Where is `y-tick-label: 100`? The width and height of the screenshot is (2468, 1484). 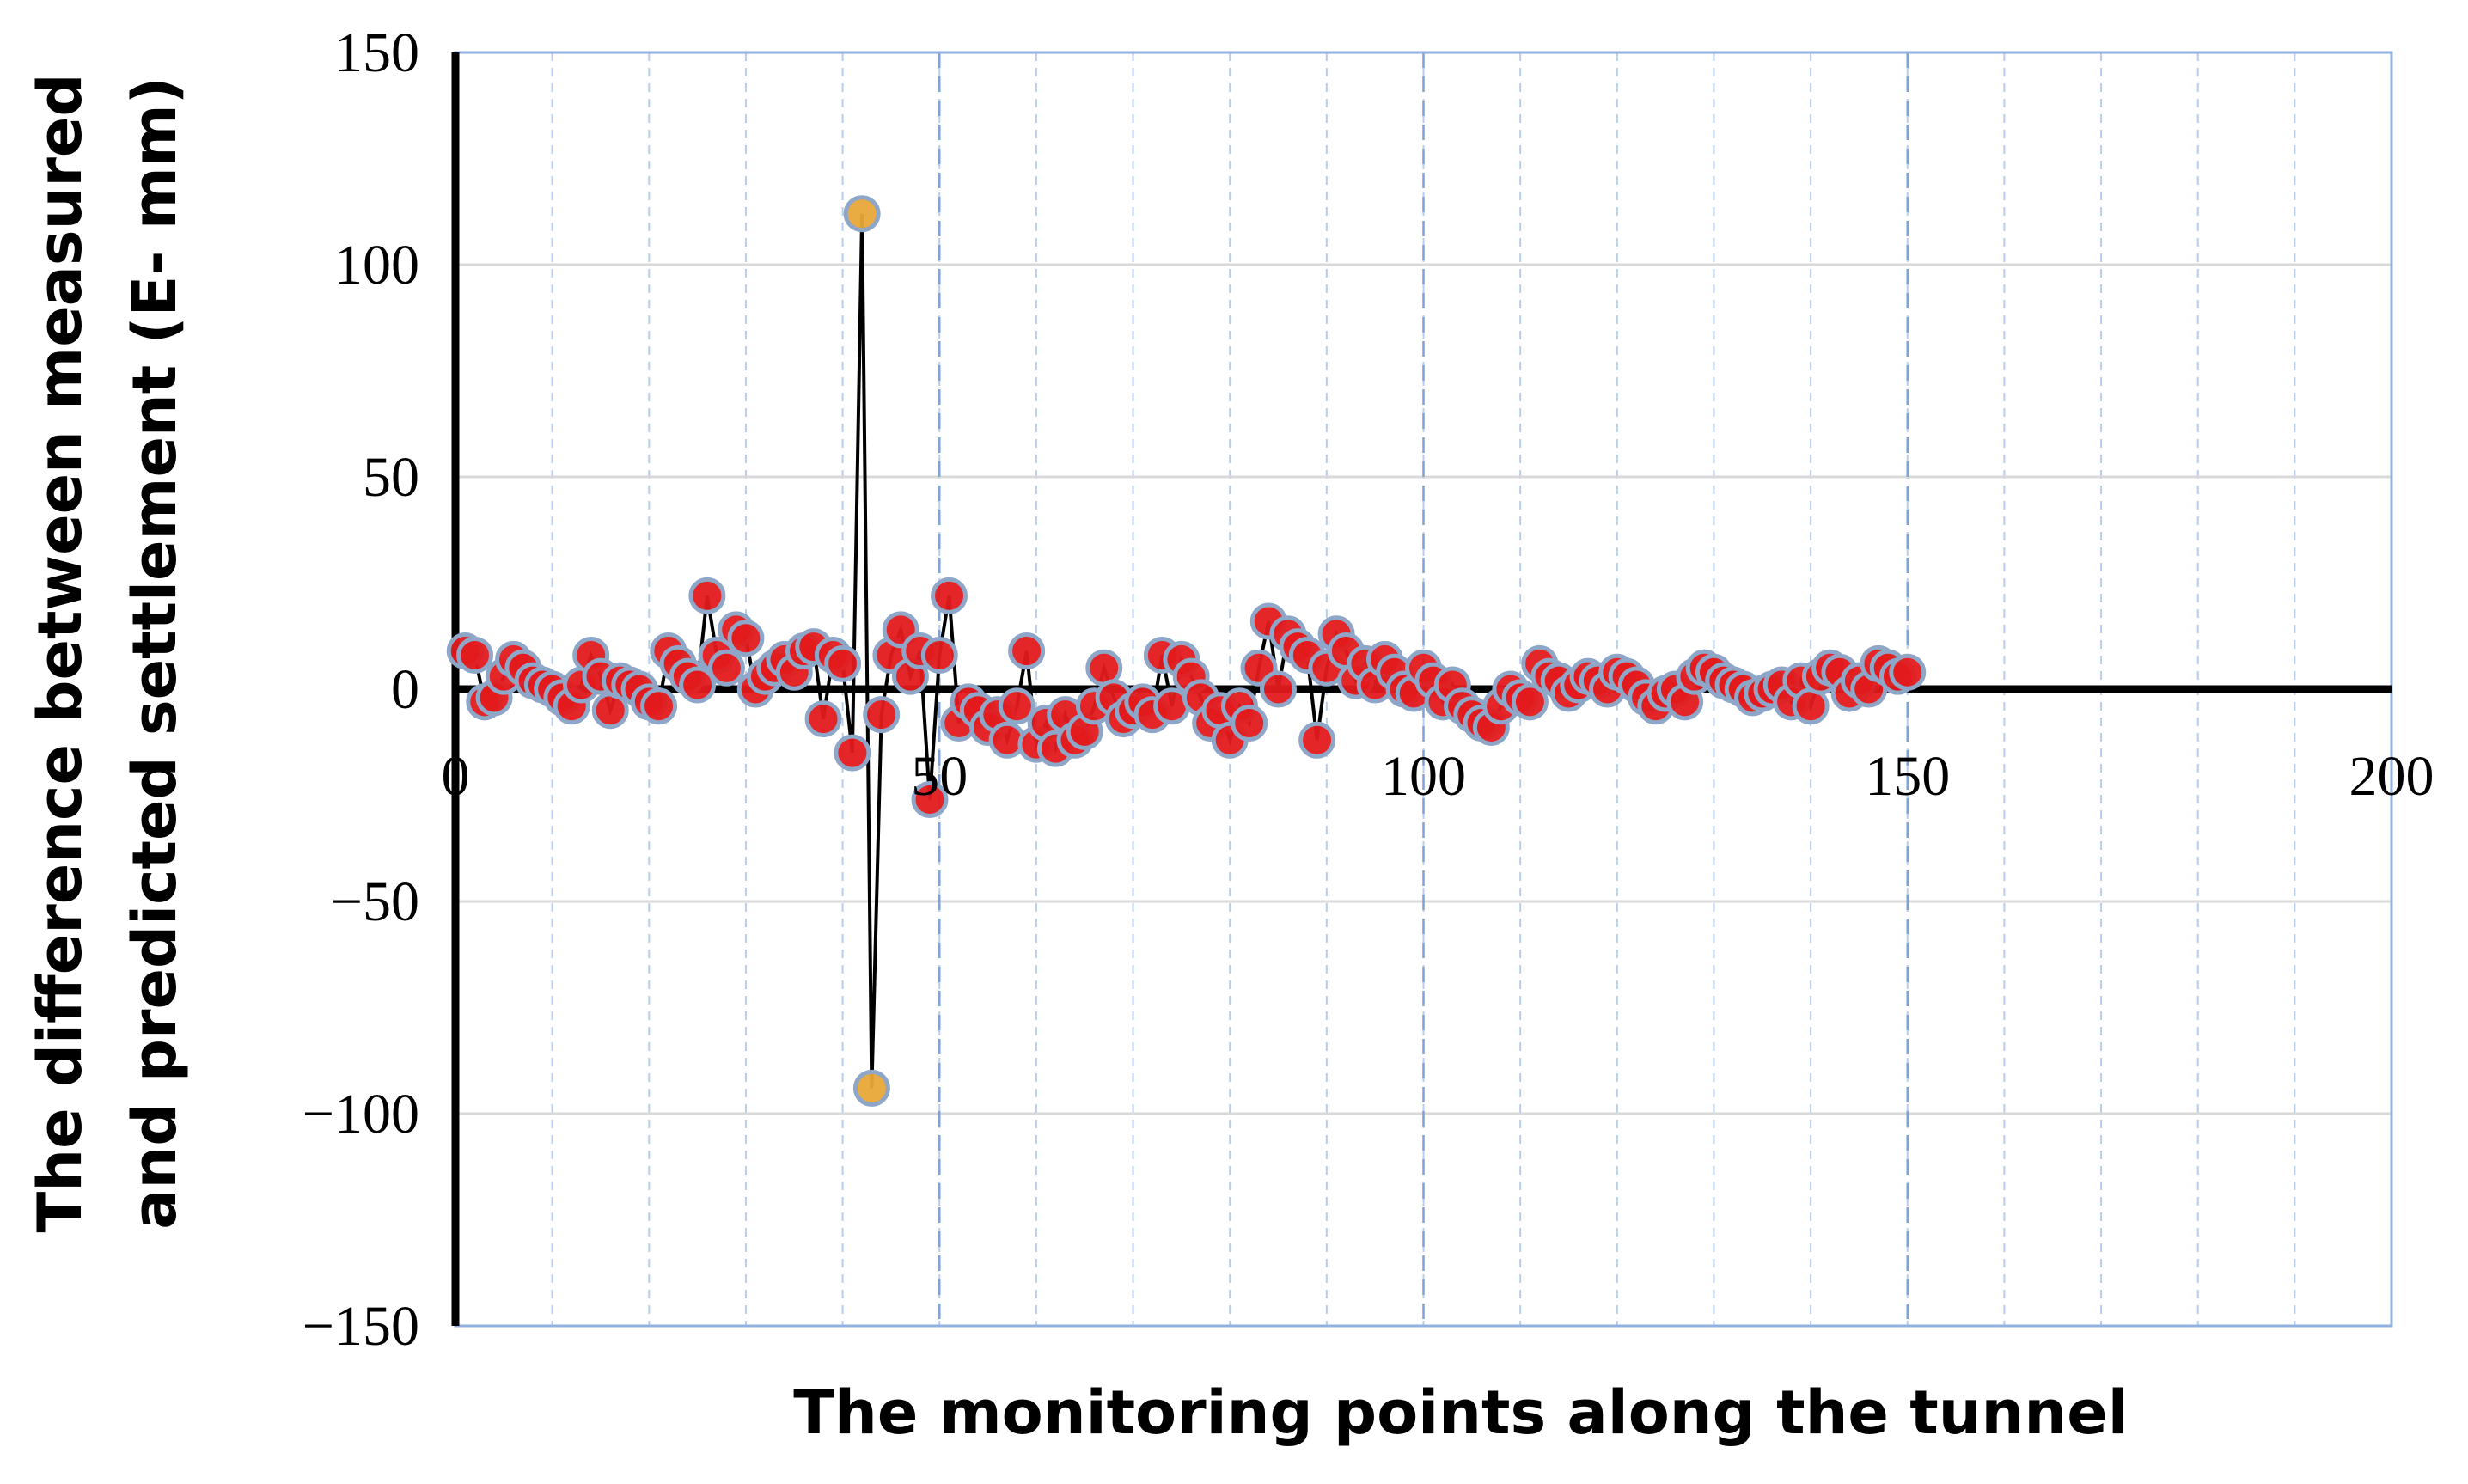 y-tick-label: 100 is located at coordinates (376, 265).